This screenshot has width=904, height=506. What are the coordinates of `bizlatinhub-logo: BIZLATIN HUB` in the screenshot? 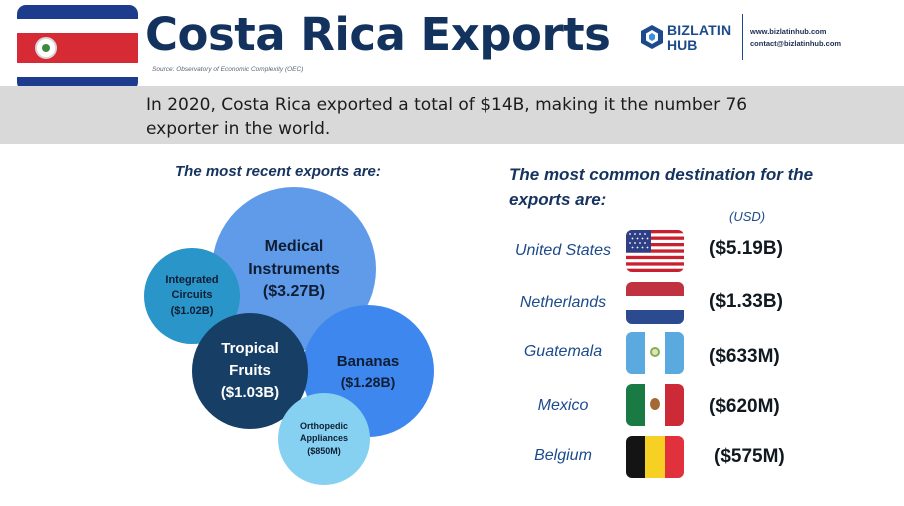 It's located at (688, 38).